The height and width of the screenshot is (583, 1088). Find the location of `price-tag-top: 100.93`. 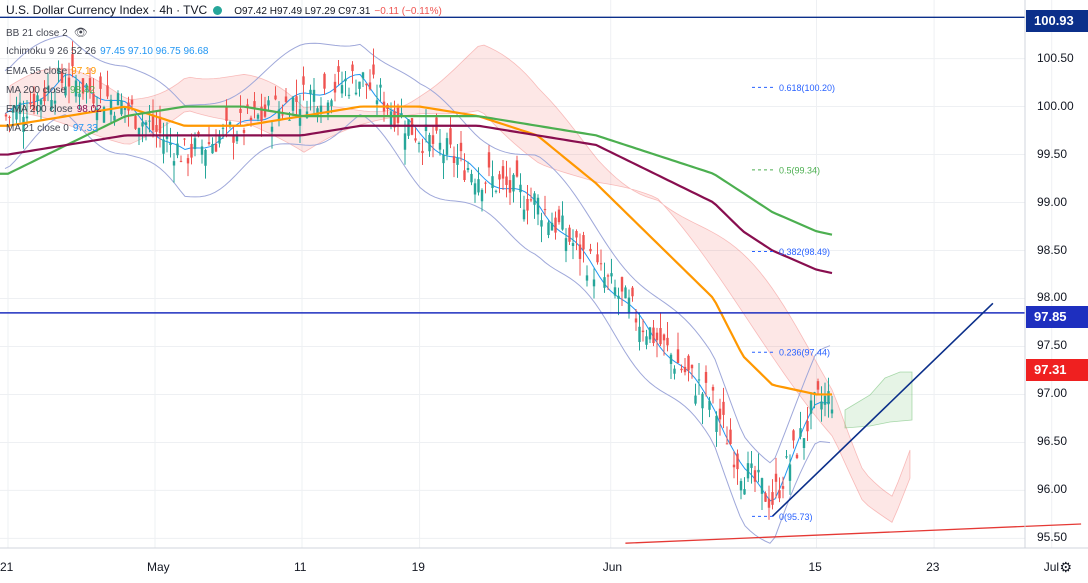

price-tag-top: 100.93 is located at coordinates (1057, 21).